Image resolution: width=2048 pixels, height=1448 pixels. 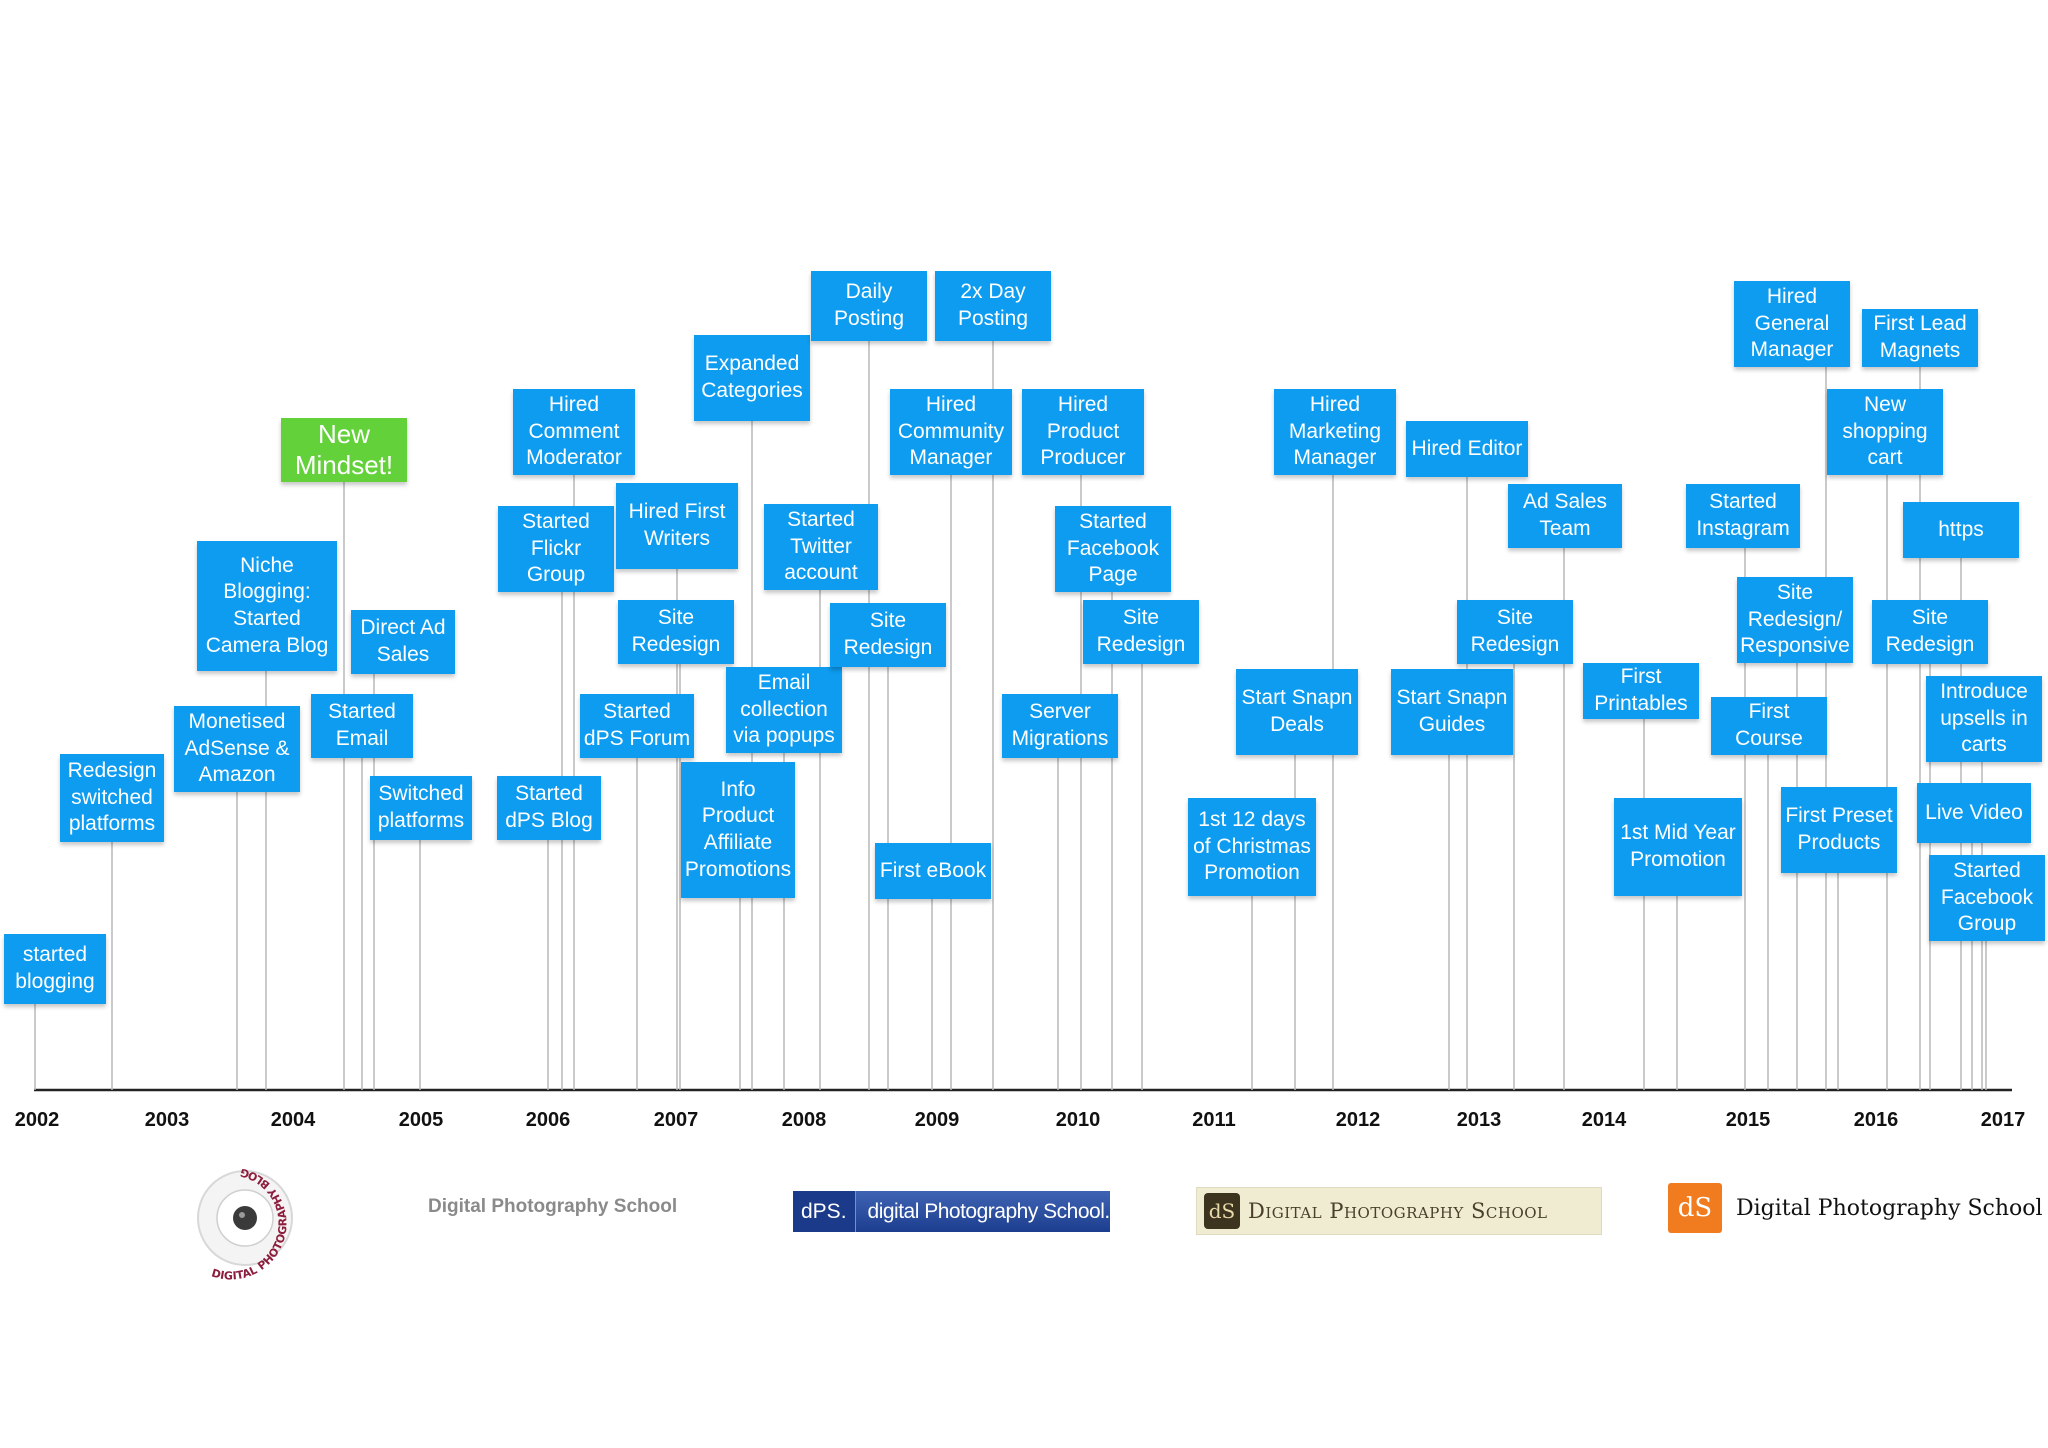 I want to click on logo3-badge: dPS., so click(x=824, y=1211).